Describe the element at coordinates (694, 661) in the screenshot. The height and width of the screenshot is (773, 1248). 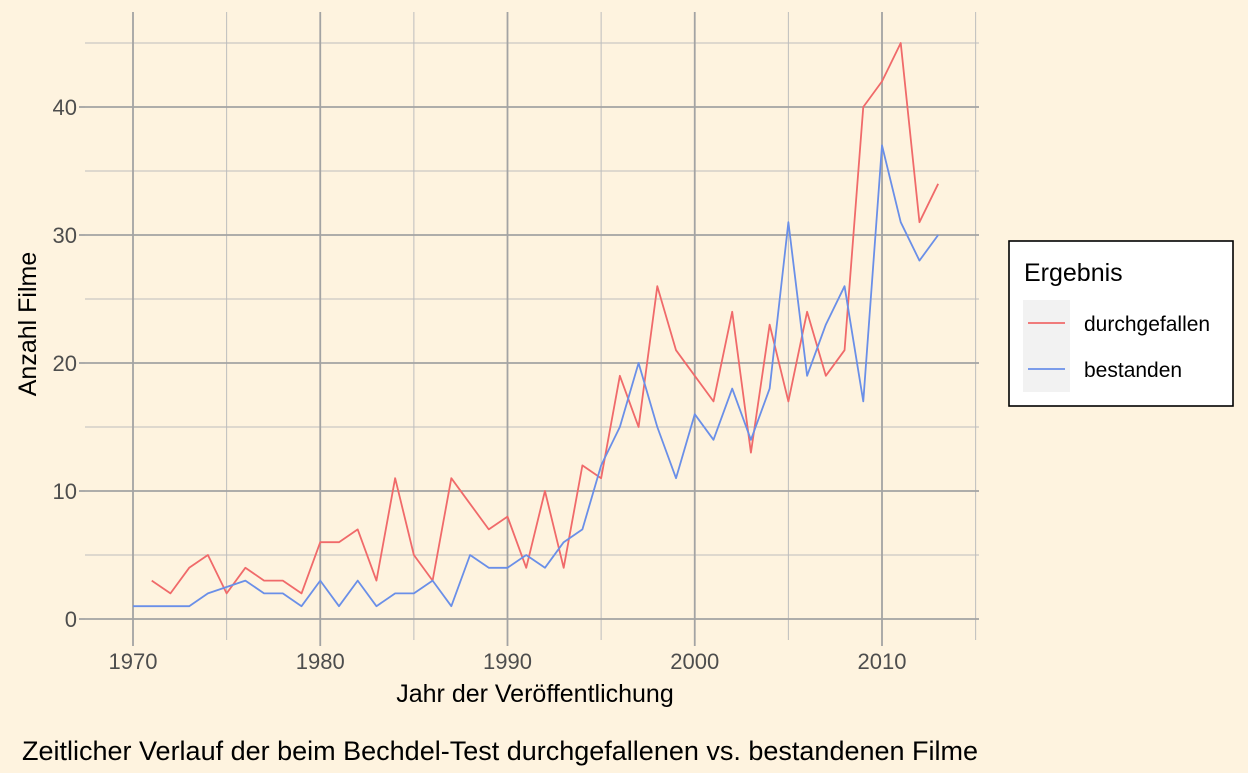
I see `x-tick-label: 2000` at that location.